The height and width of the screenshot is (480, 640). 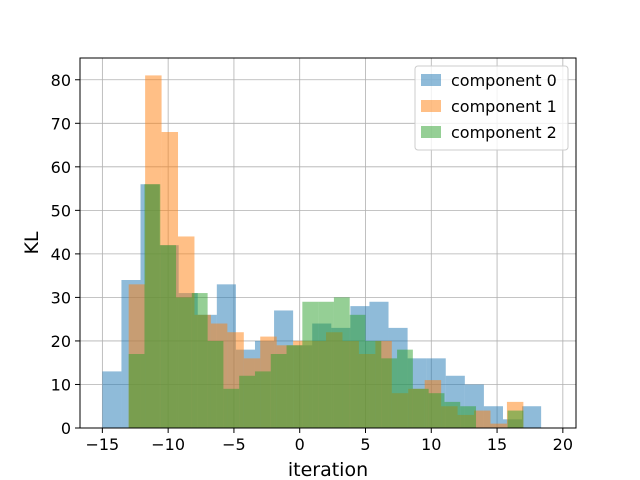 I want to click on legend-label: component 0, so click(x=504, y=80).